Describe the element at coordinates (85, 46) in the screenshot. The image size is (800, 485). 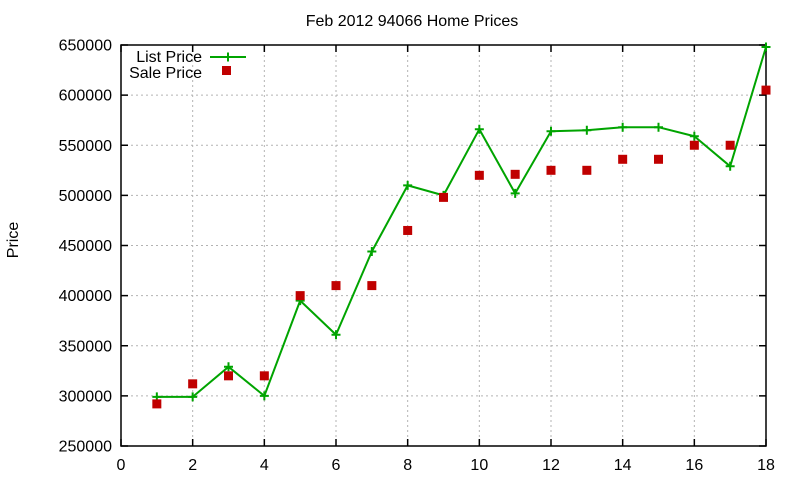
I see `y-tick-label: 650000` at that location.